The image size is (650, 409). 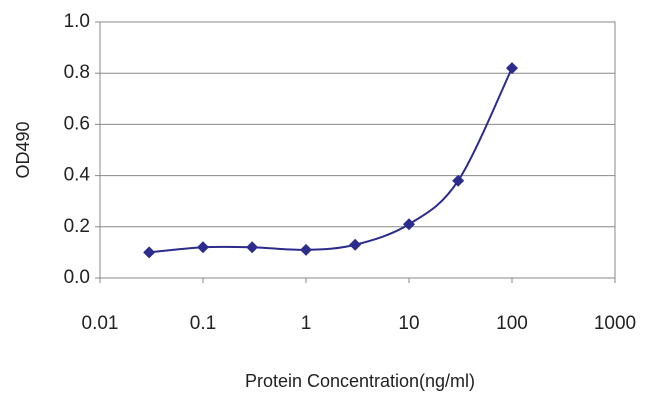 What do you see at coordinates (77, 123) in the screenshot?
I see `y-tick-label: 0.6` at bounding box center [77, 123].